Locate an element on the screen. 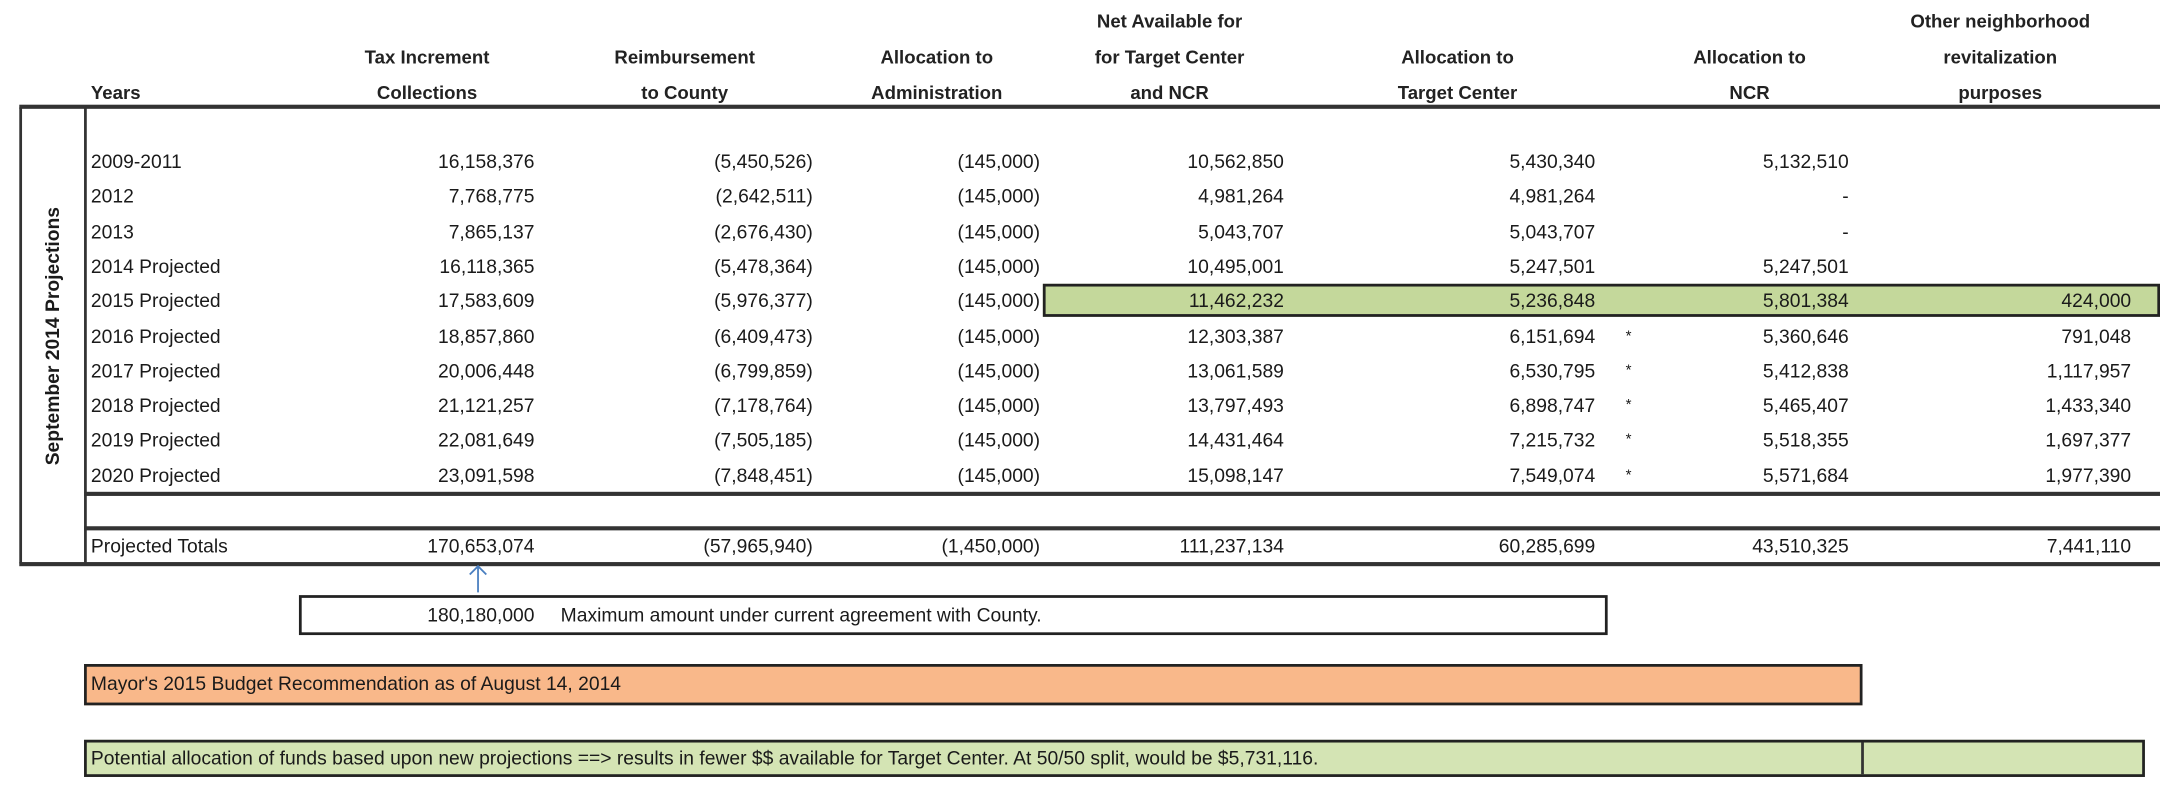  header-rule is located at coordinates (1089, 106).